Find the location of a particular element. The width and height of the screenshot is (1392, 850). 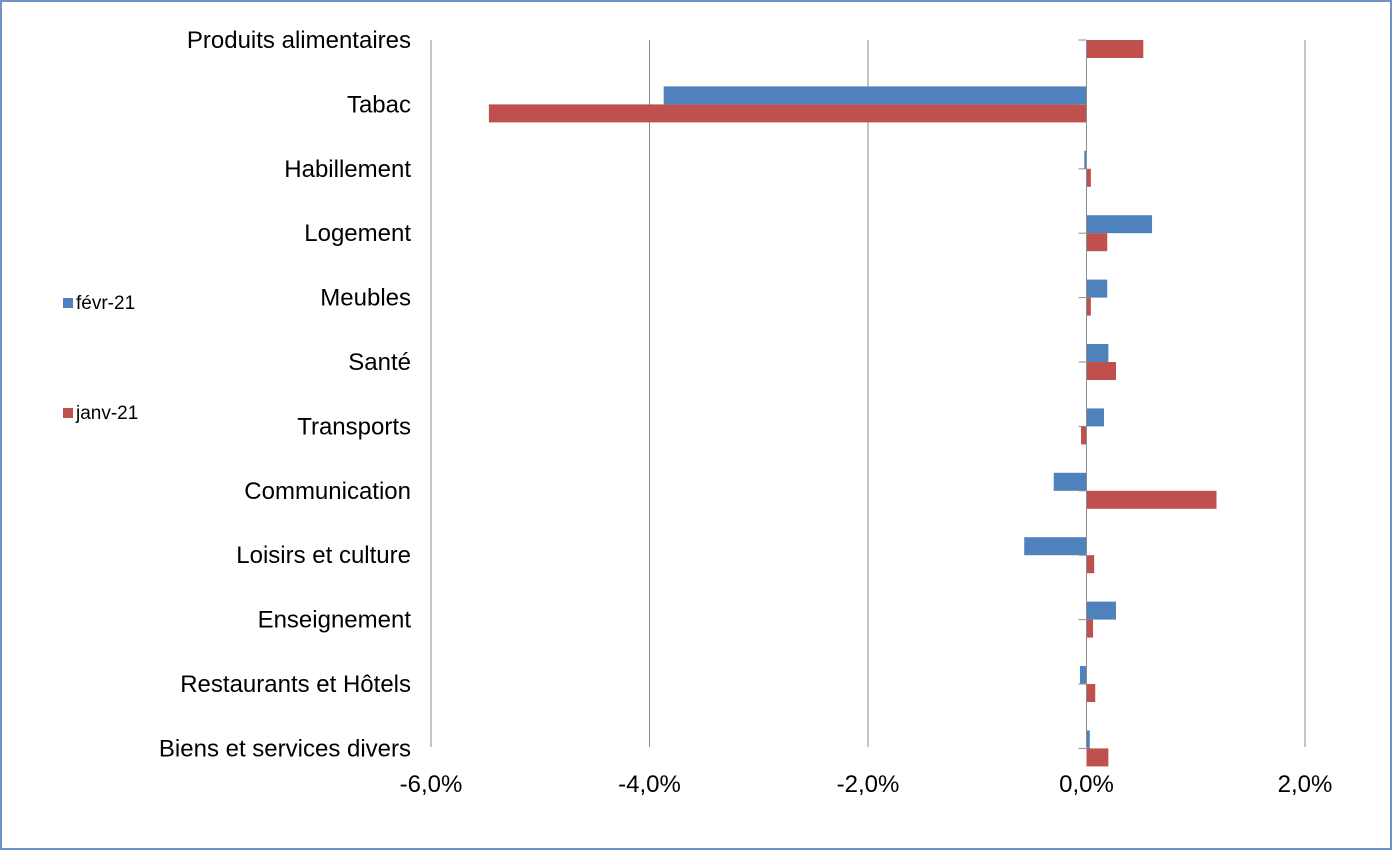

bar-janv-21-loisirs-et-culture is located at coordinates (1090, 564).